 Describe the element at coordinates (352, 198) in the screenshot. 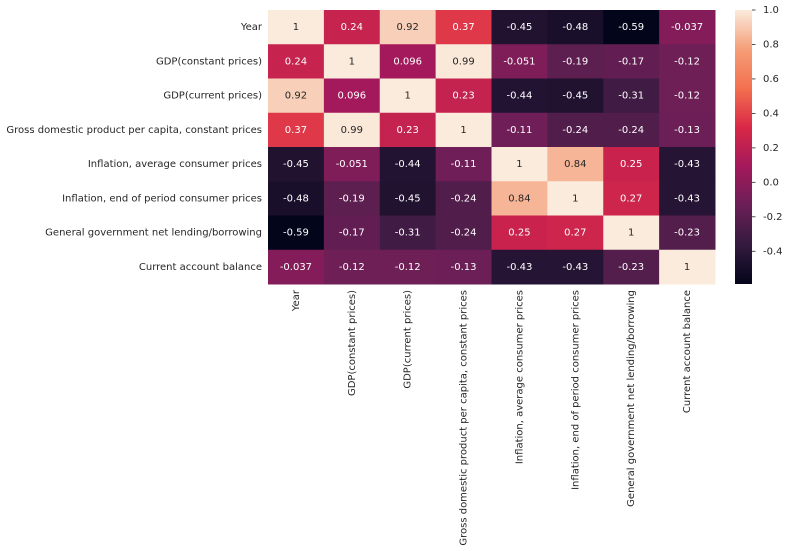

I see `cell-label: -0.19` at that location.